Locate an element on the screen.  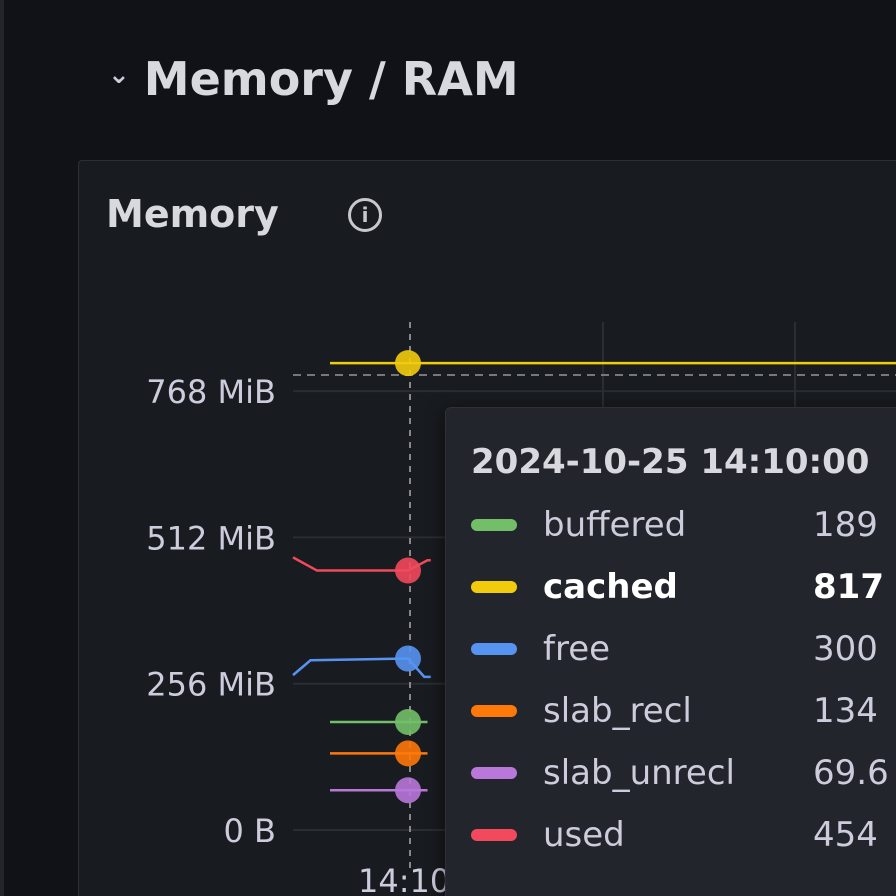
hover-point-slab_recl is located at coordinates (408, 753).